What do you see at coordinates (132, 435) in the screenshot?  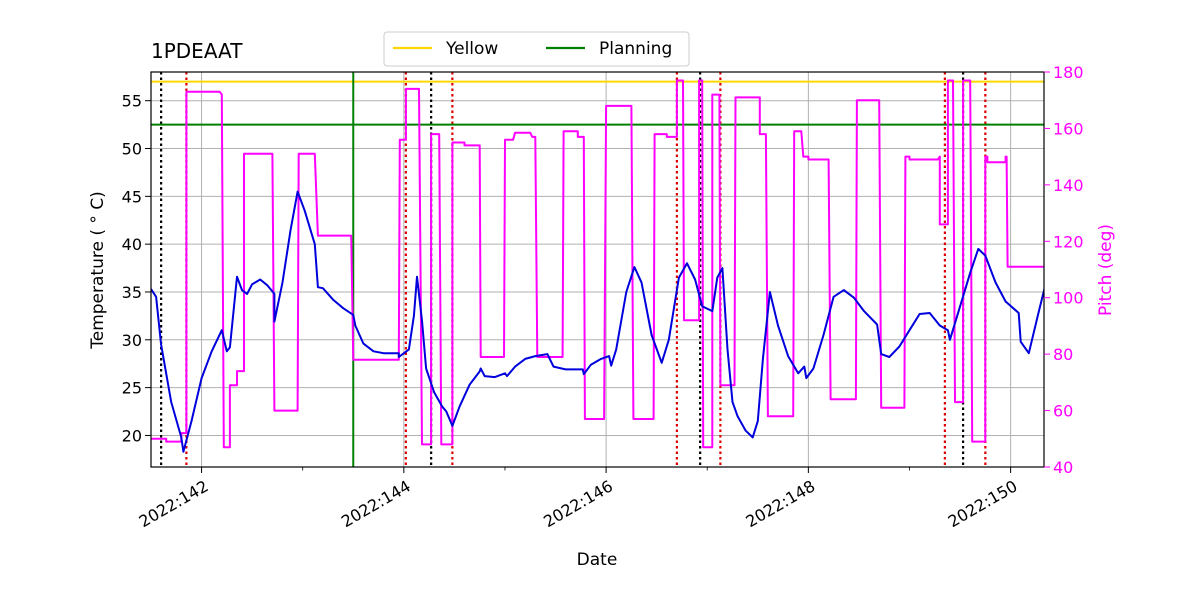 I see `y-tick-label: 20` at bounding box center [132, 435].